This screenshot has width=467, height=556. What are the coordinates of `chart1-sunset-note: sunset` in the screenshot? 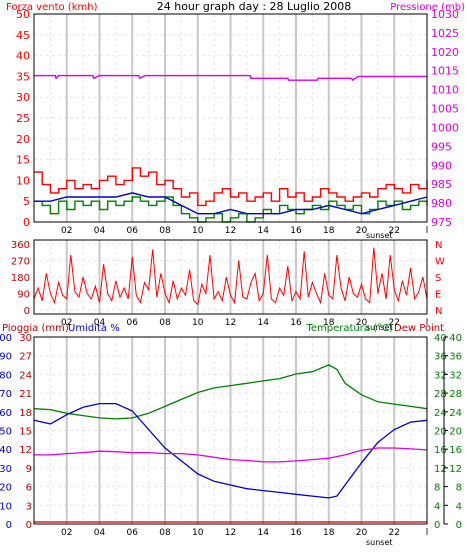 It's located at (379, 235).